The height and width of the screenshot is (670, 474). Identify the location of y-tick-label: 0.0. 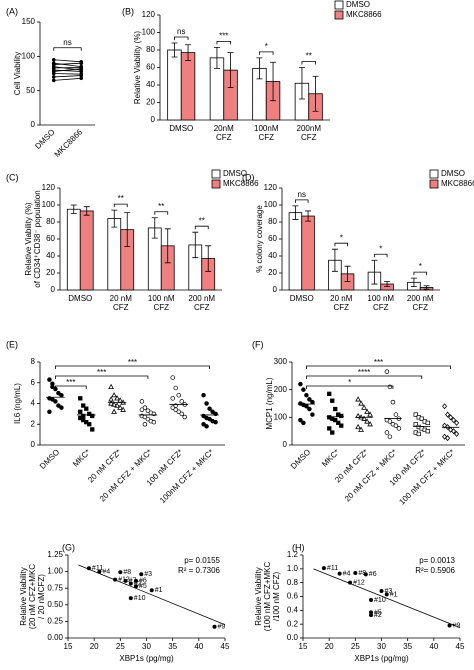
(293, 637).